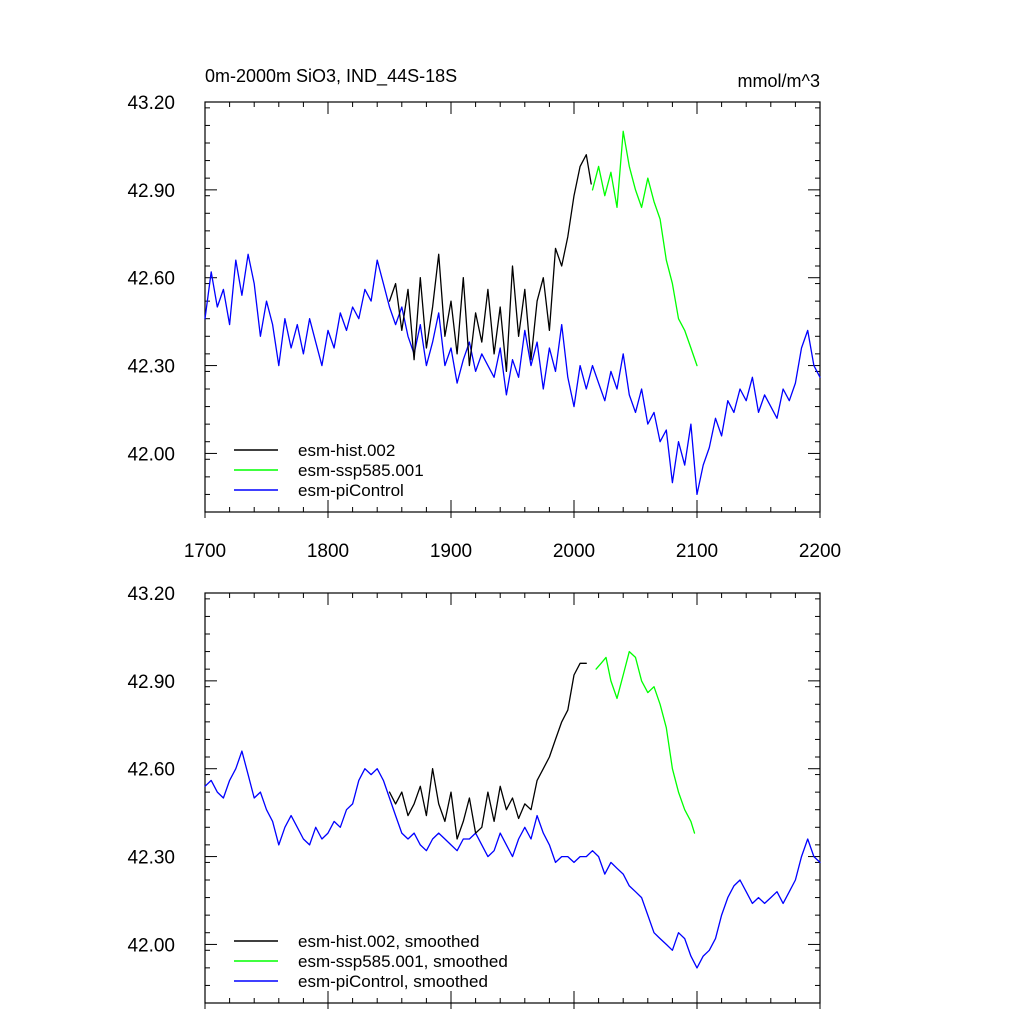 Image resolution: width=1024 pixels, height=1024 pixels. Describe the element at coordinates (361, 470) in the screenshot. I see `legend-label-esm-ssp585: esm-ssp585.001` at that location.